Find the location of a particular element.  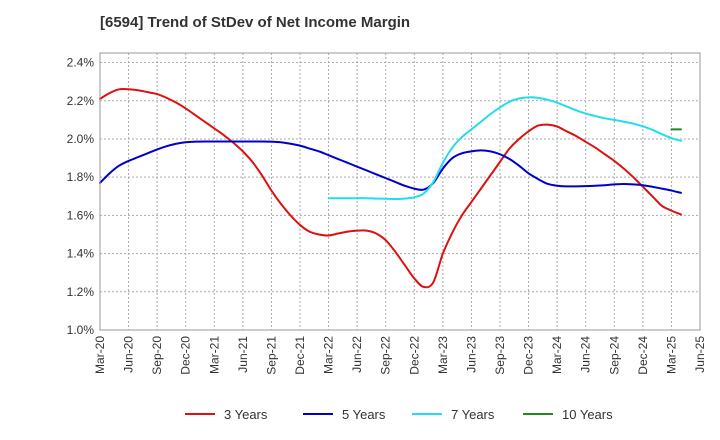

x-tick-label: Mar-24 is located at coordinates (557, 355).